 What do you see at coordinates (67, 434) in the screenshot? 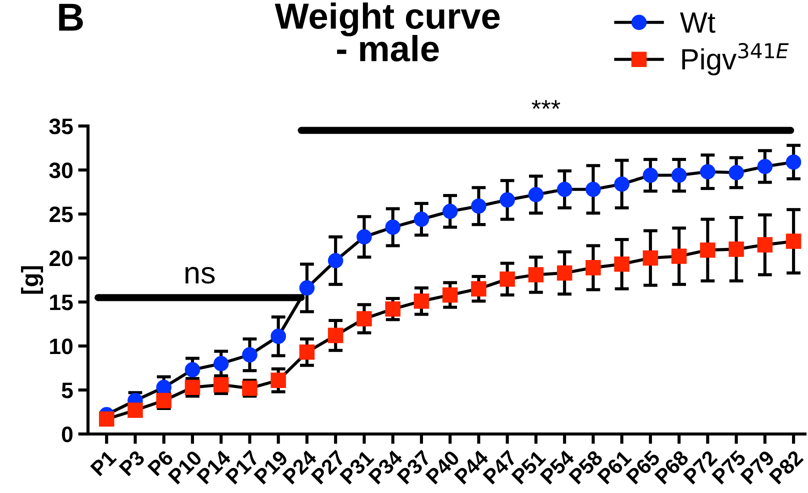
I see `y-tick-label: 0` at bounding box center [67, 434].